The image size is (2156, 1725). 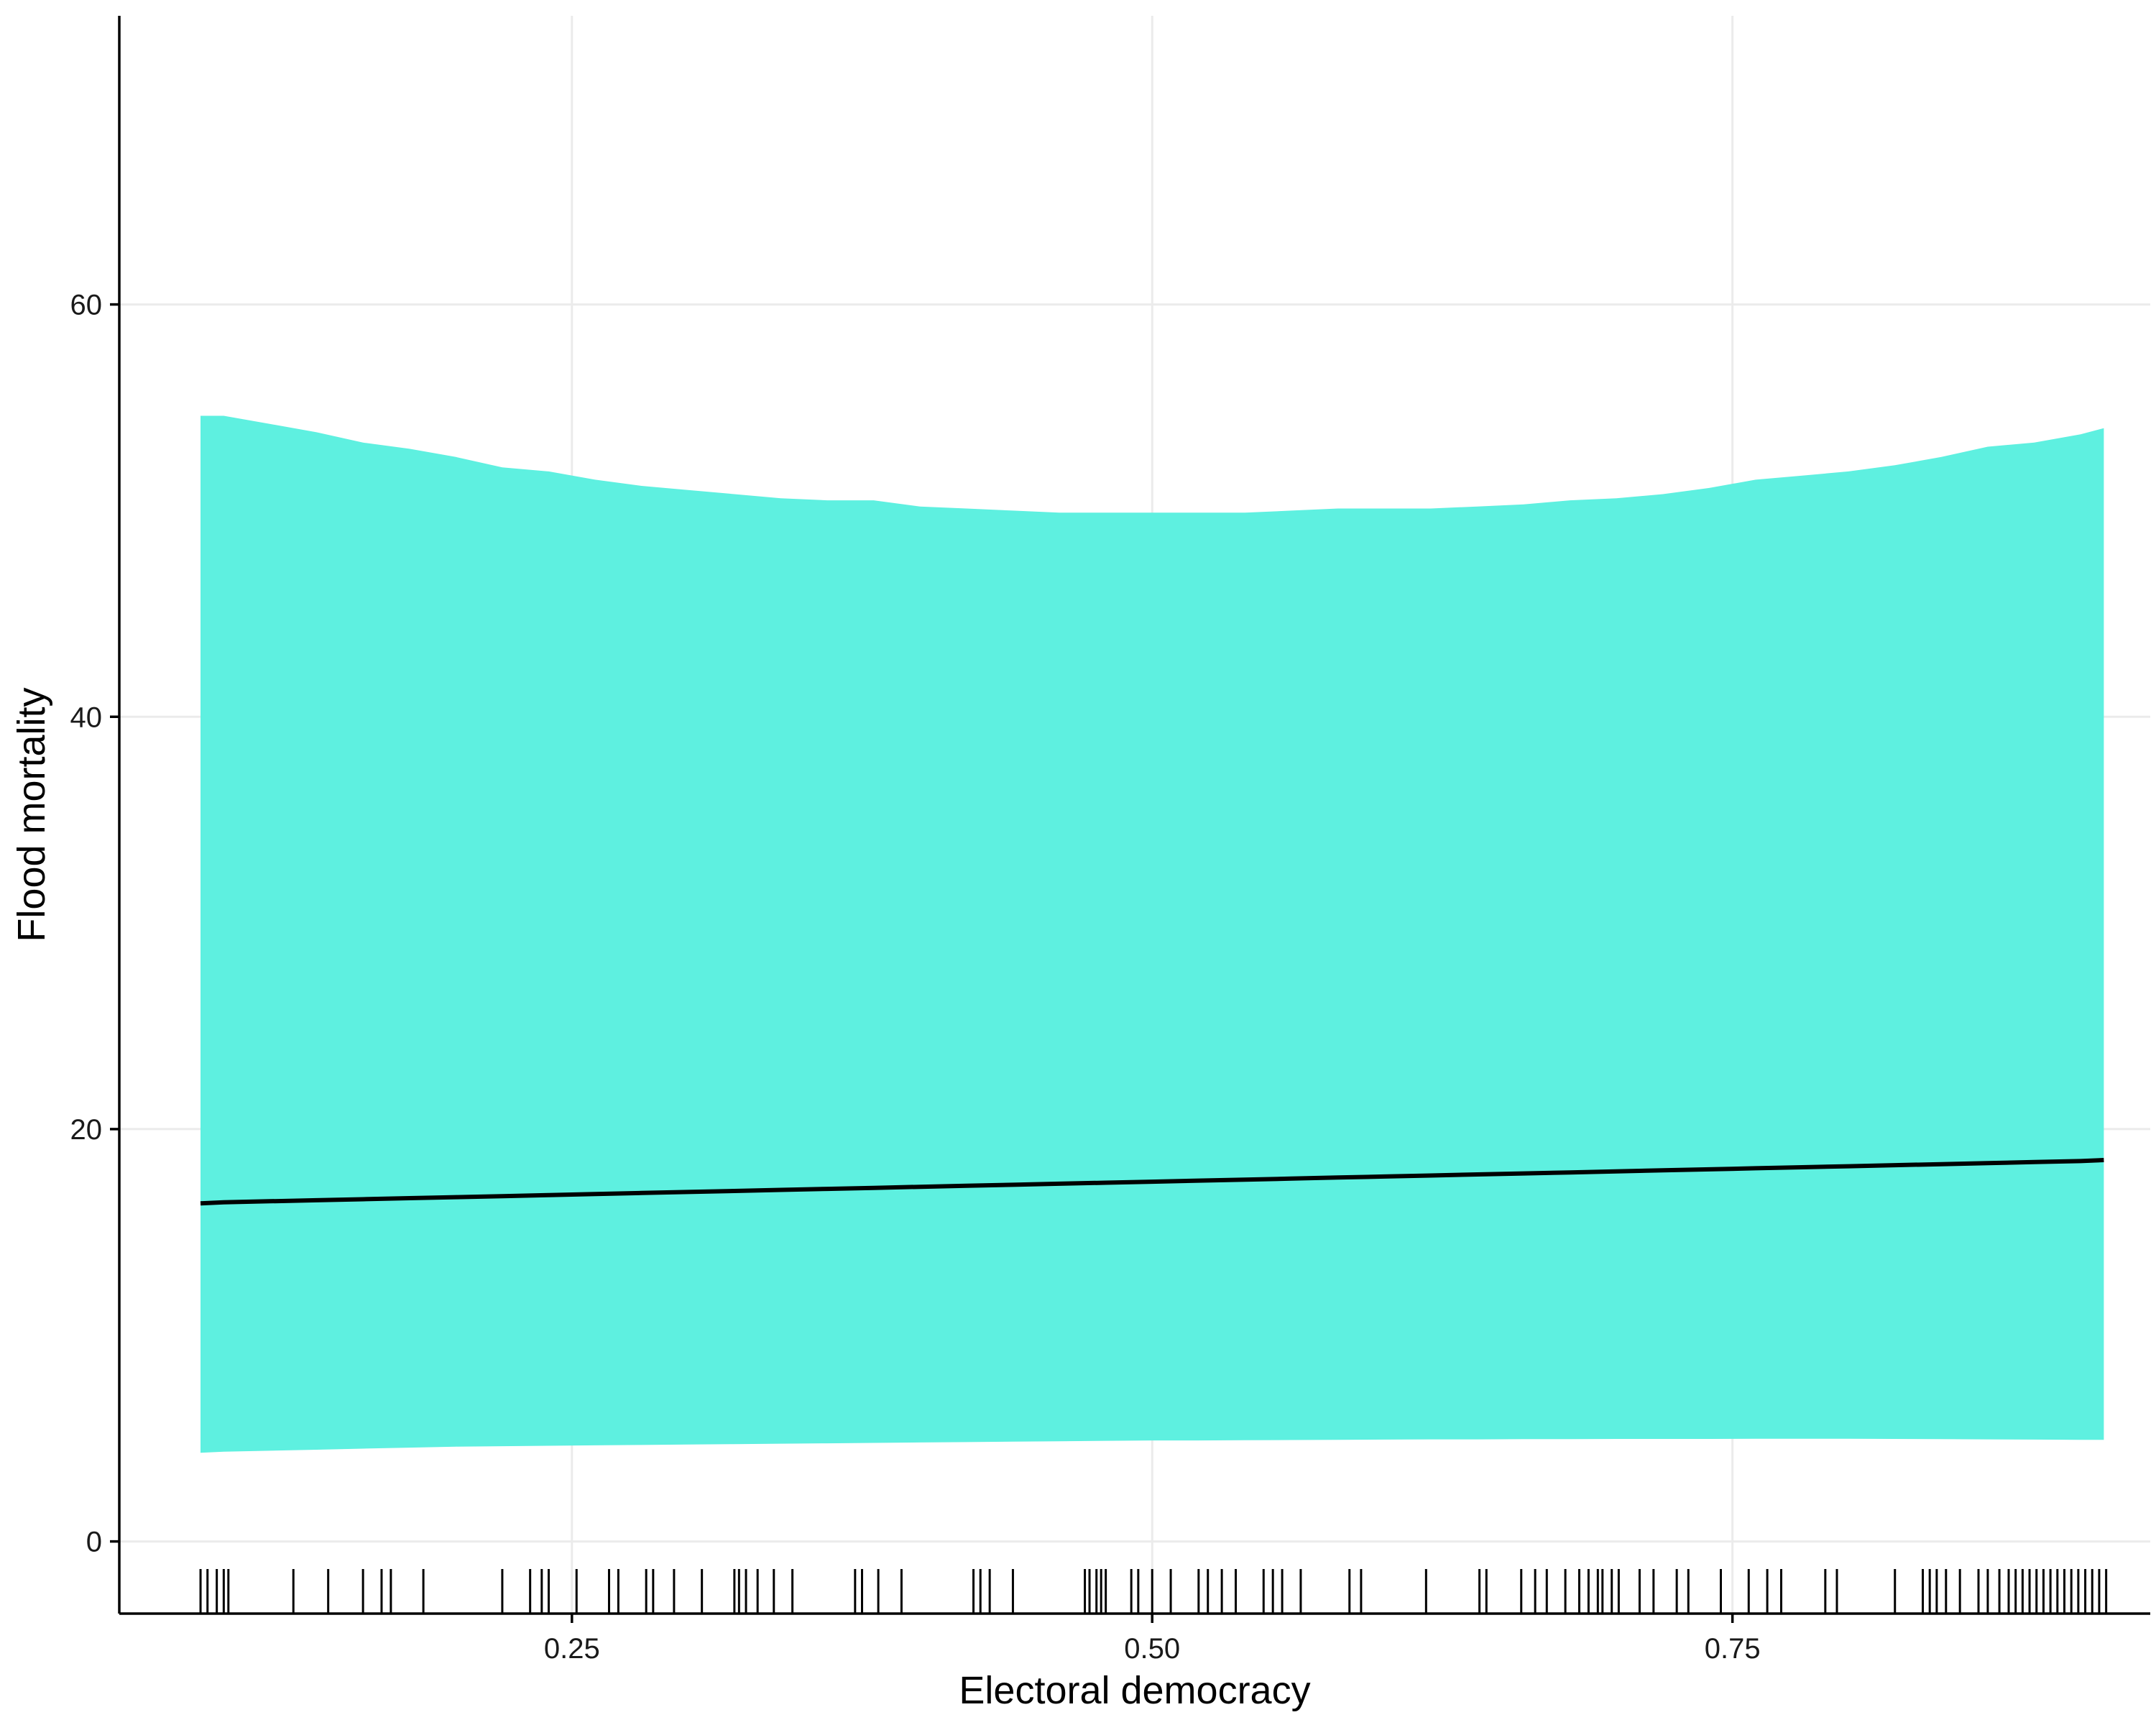 I want to click on y-tick-label: 20, so click(x=86, y=1130).